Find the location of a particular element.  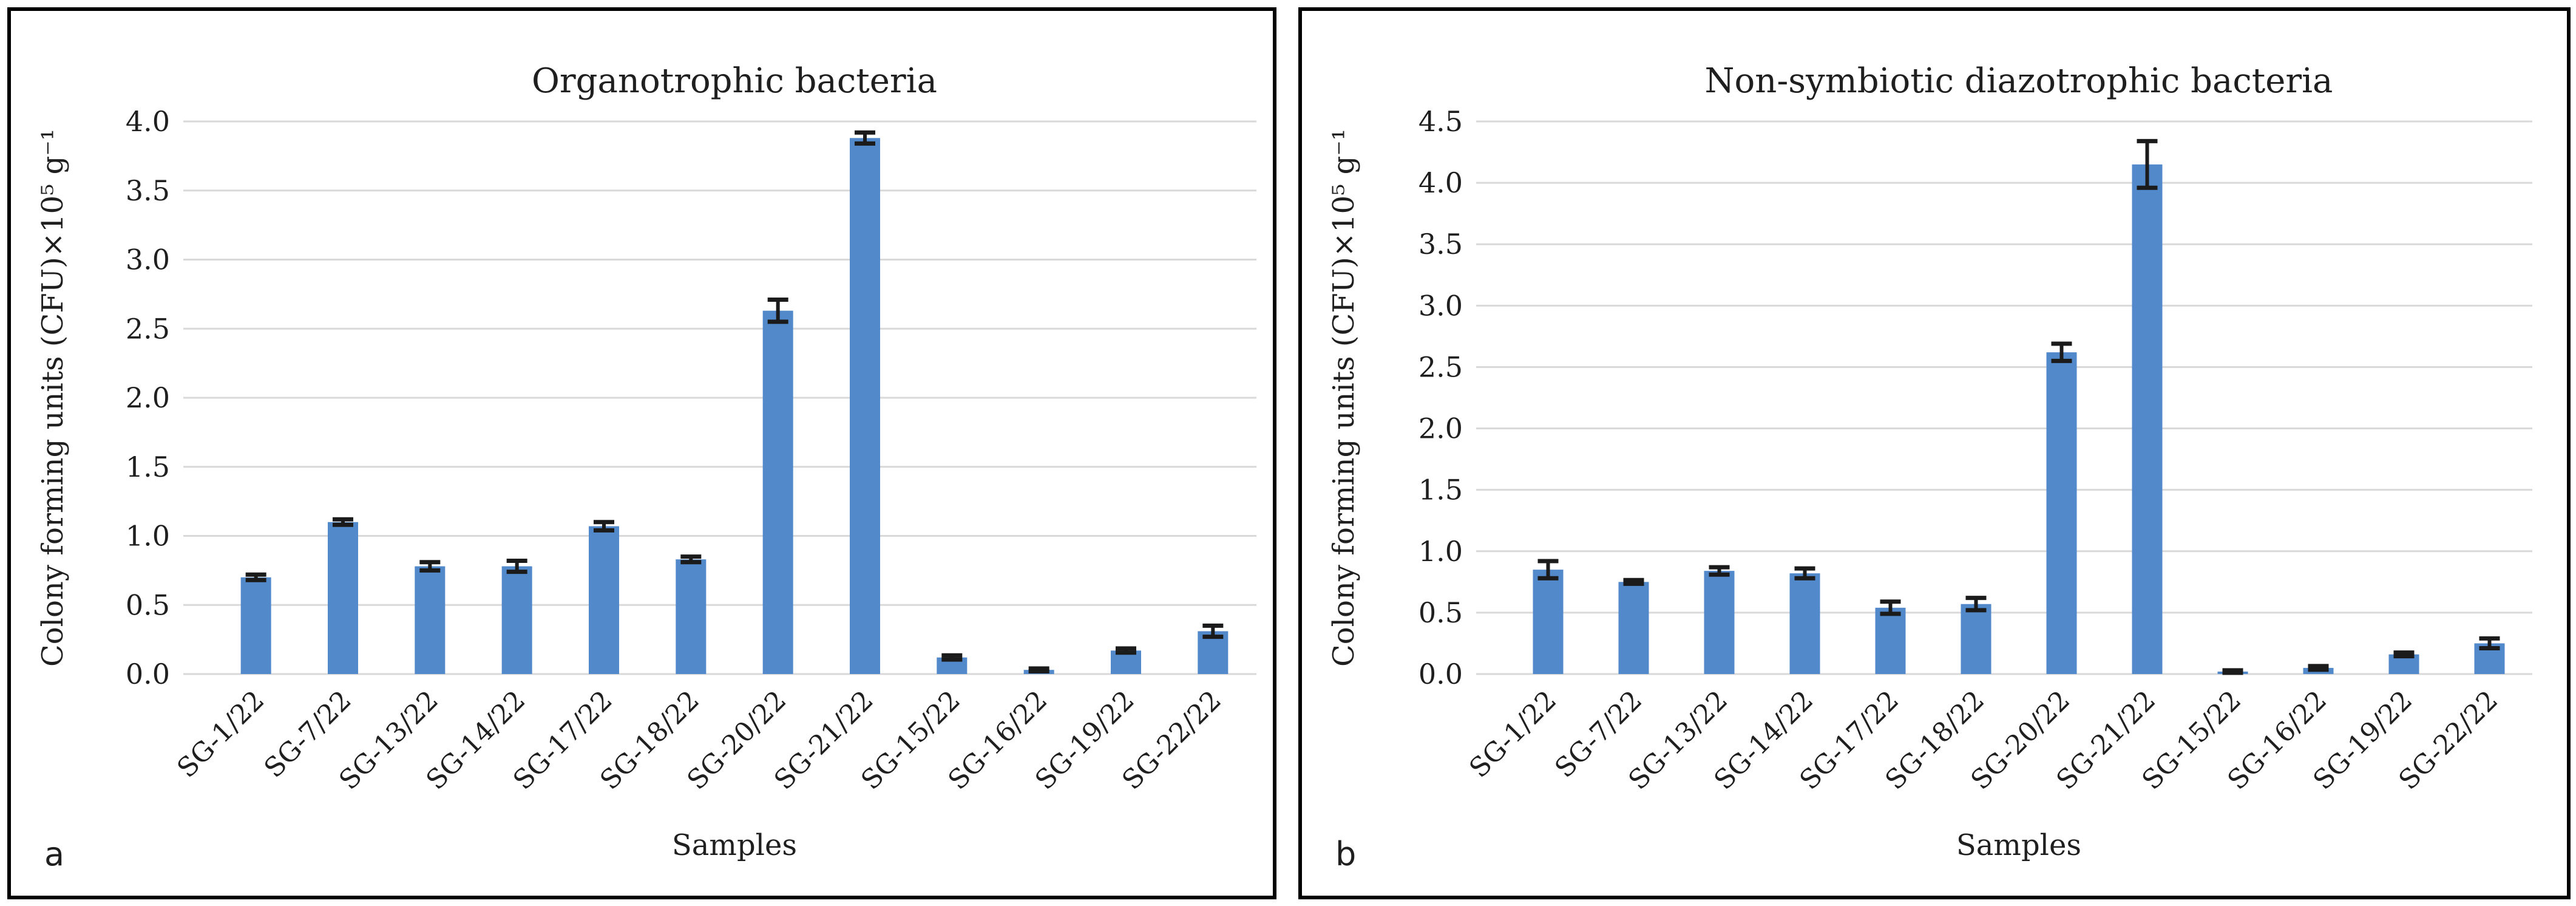

bar-sg-17-22-b is located at coordinates (1890, 640).